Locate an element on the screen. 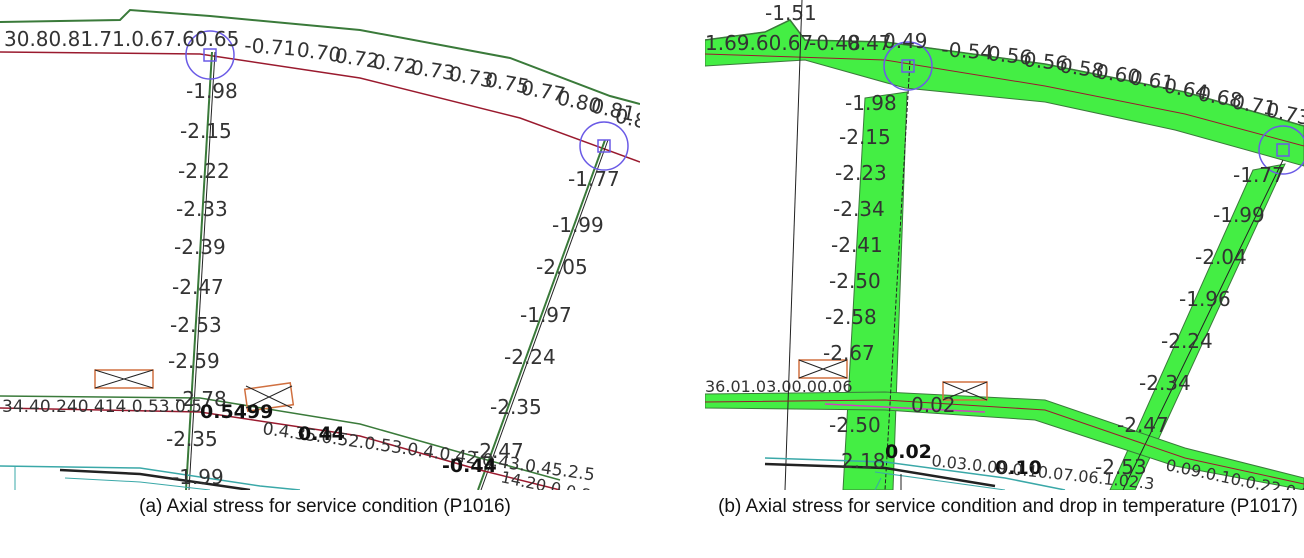 This screenshot has width=1304, height=558. bottom-bold-value: 0.44 is located at coordinates (321, 434).